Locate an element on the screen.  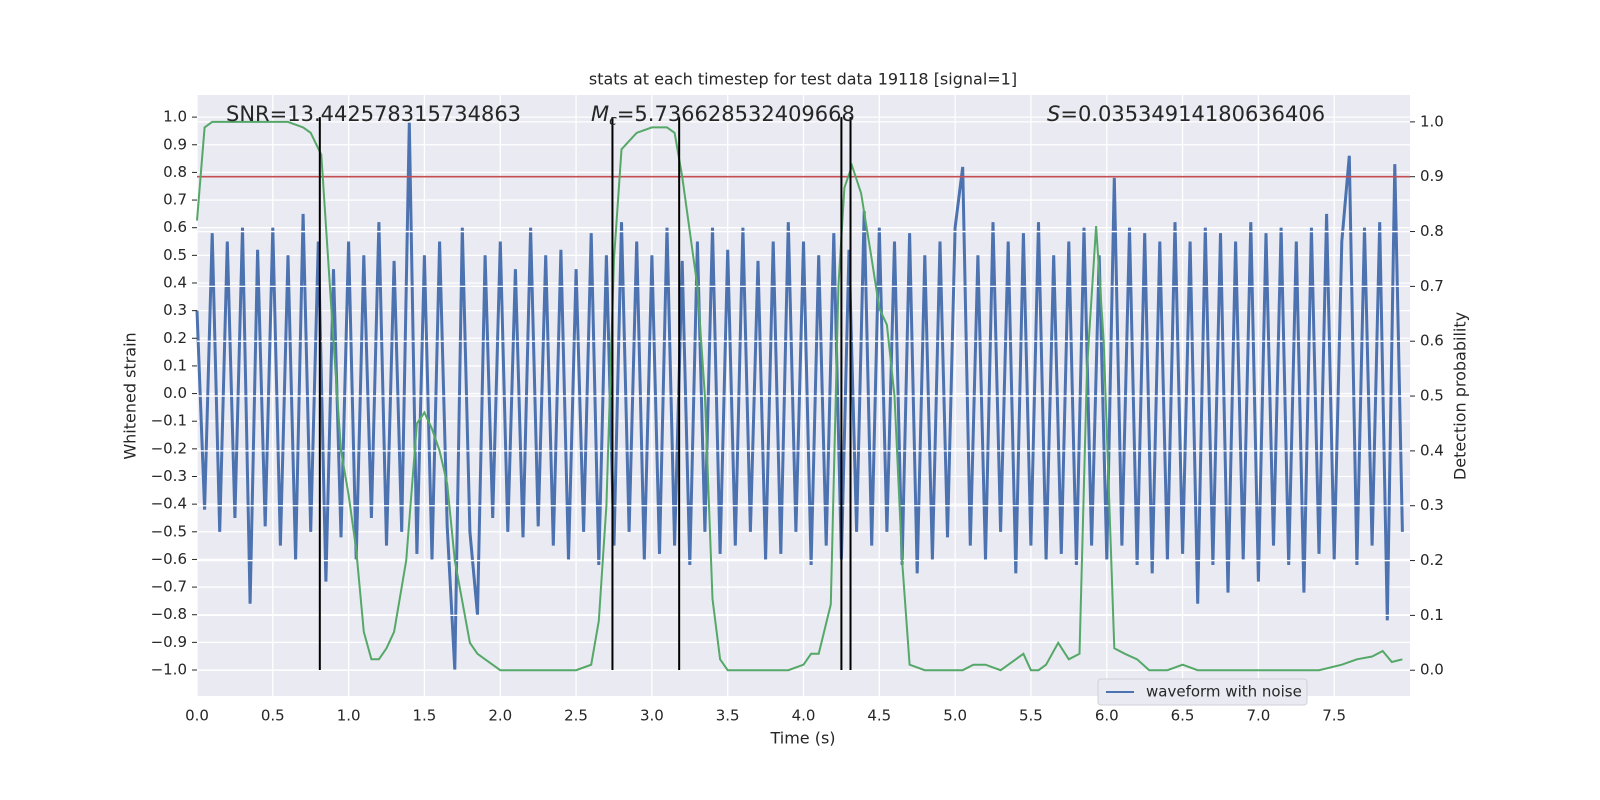
y-tick-label: −0.9 is located at coordinates (169, 642).